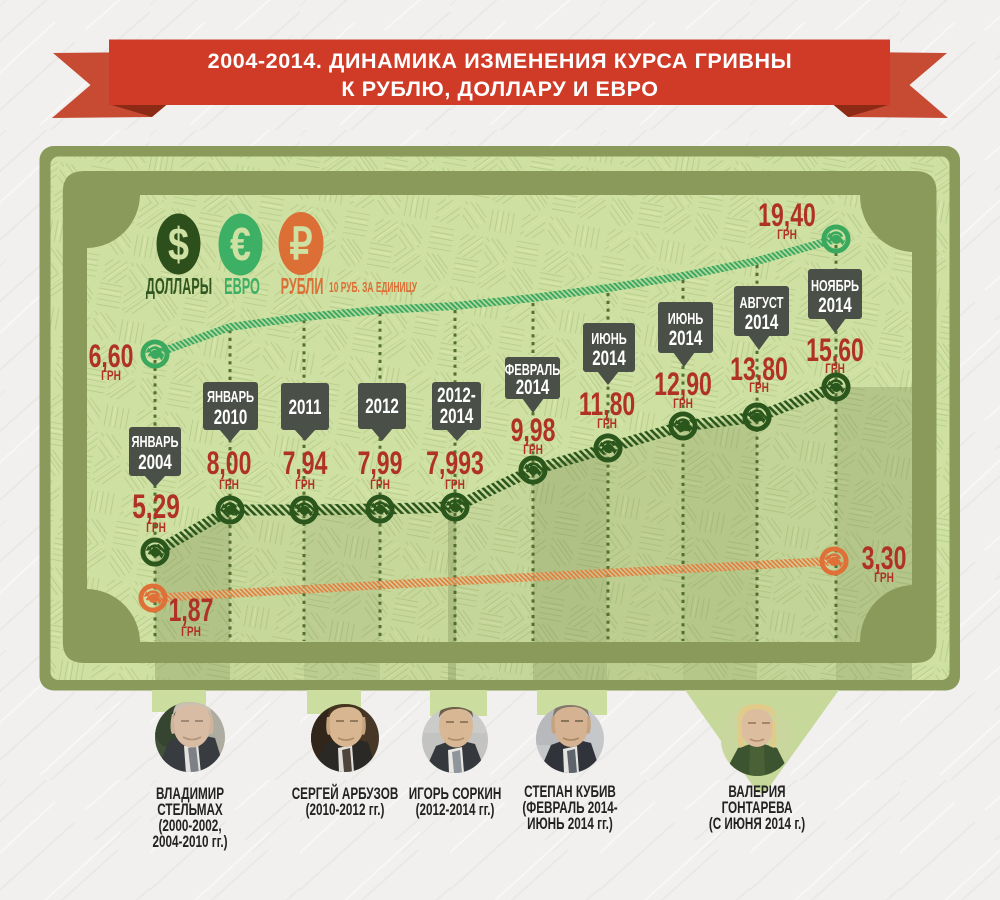 Image resolution: width=1000 pixels, height=900 pixels. Describe the element at coordinates (190, 810) in the screenshot. I see `svg-text: СТЕЛЬМАХ` at that location.